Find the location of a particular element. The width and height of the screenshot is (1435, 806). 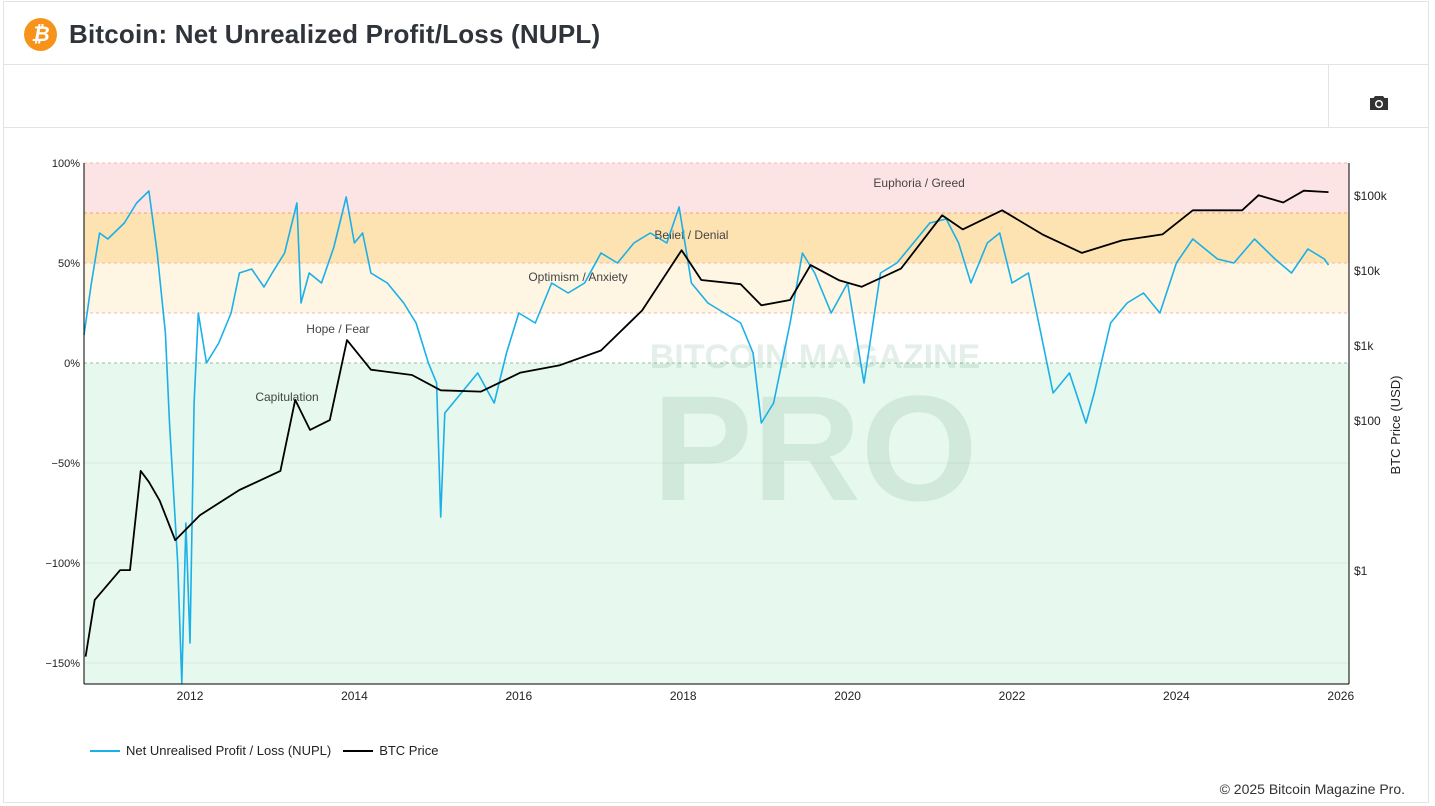

x-tick-label: 2024 is located at coordinates (1176, 696).